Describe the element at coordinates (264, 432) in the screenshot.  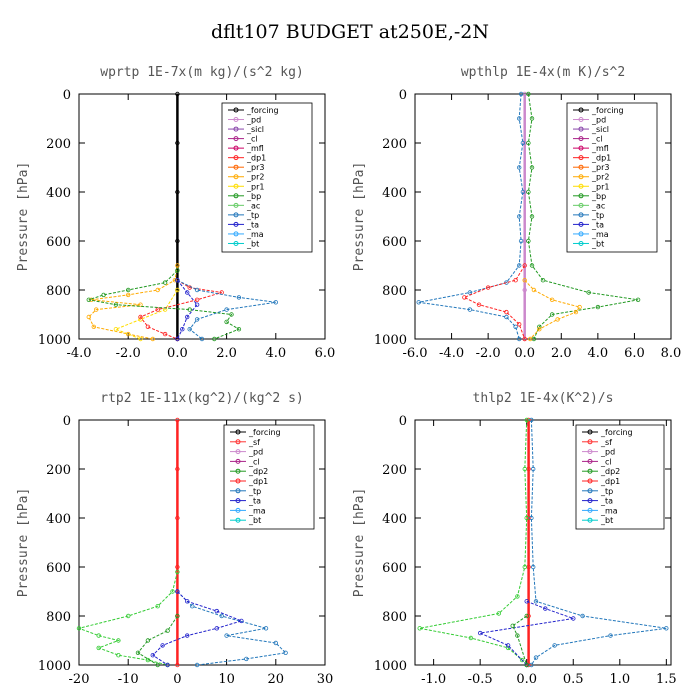
I see `legend-label: _forcing` at that location.